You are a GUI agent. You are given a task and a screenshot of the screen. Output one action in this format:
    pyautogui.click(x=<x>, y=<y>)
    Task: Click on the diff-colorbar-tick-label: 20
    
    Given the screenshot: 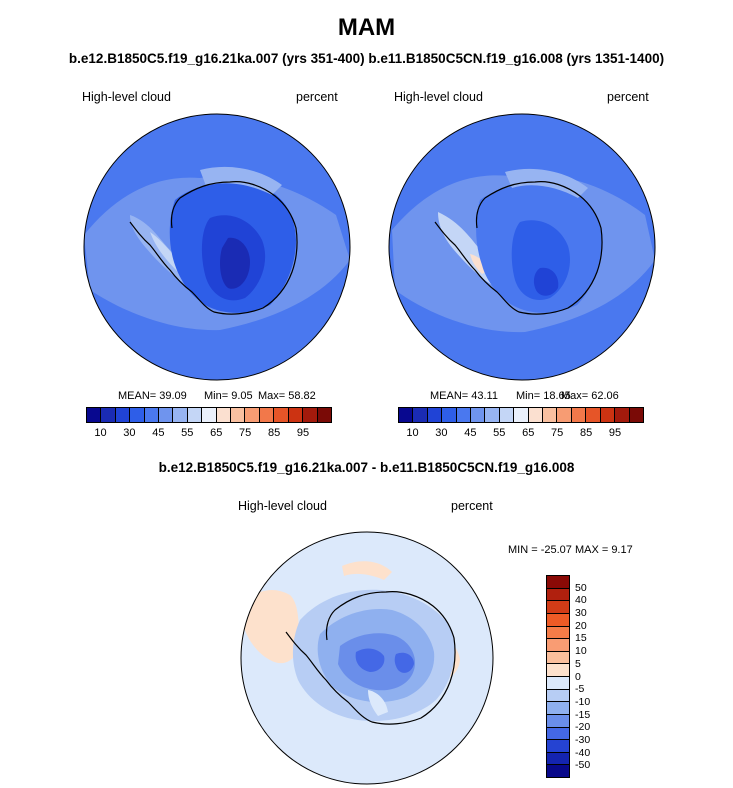 What is the action you would take?
    pyautogui.click(x=581, y=625)
    